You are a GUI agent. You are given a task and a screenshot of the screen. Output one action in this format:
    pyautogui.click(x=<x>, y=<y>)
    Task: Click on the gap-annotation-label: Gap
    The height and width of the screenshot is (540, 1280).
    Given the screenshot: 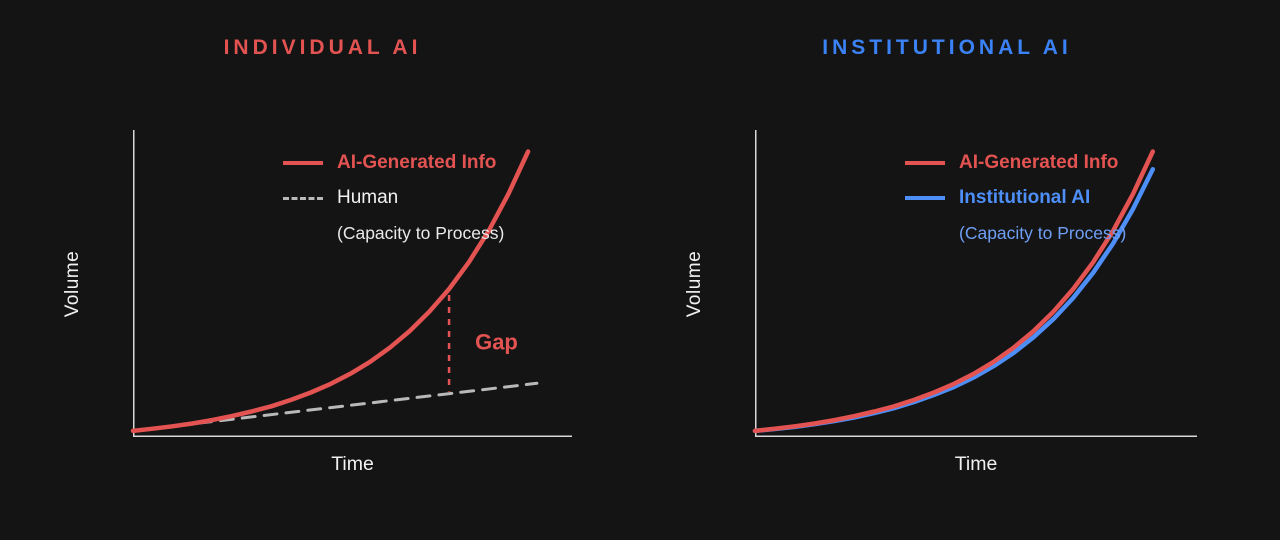 What is the action you would take?
    pyautogui.click(x=496, y=341)
    